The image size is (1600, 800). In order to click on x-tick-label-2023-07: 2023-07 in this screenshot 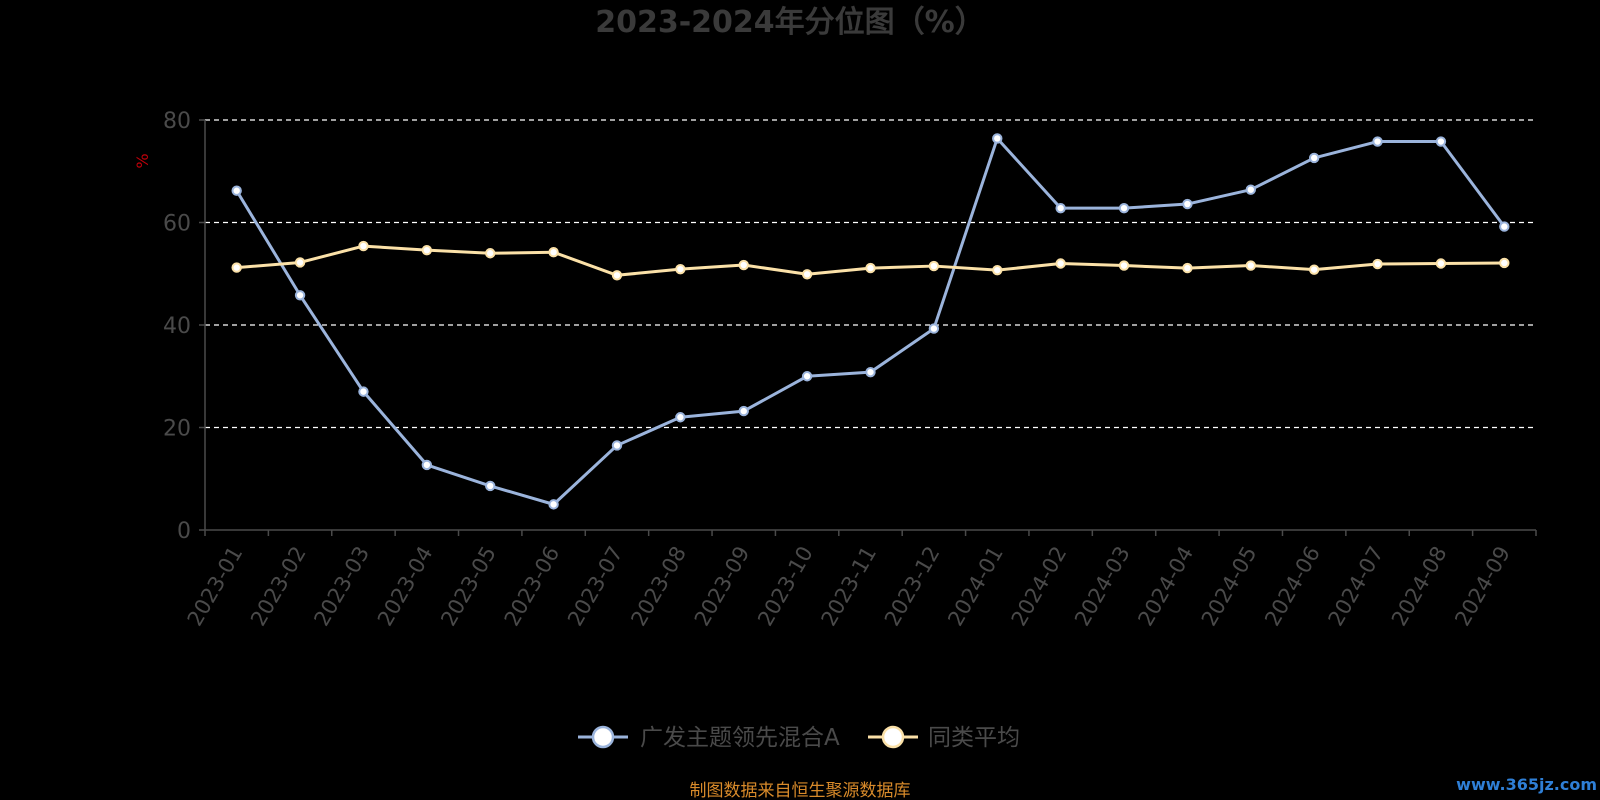, I will do `click(595, 586)`.